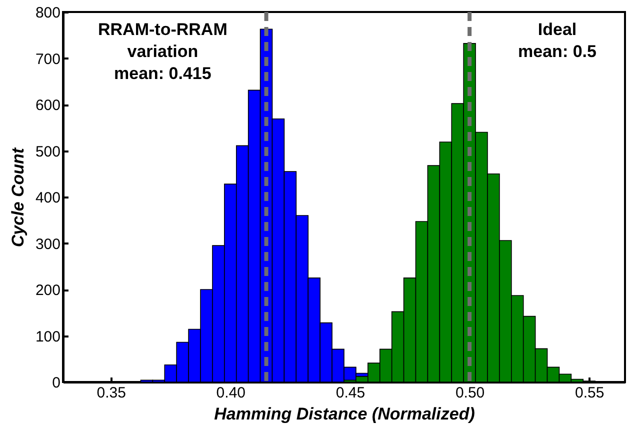 The image size is (628, 428). I want to click on x-tick-label: 0.55, so click(589, 393).